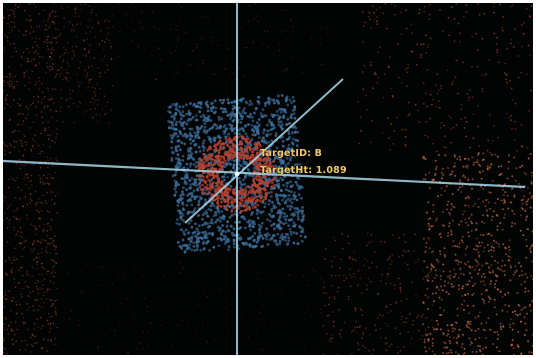 Image resolution: width=536 pixels, height=358 pixels. I want to click on target-height-label: TargetHt: 1.089, so click(303, 170).